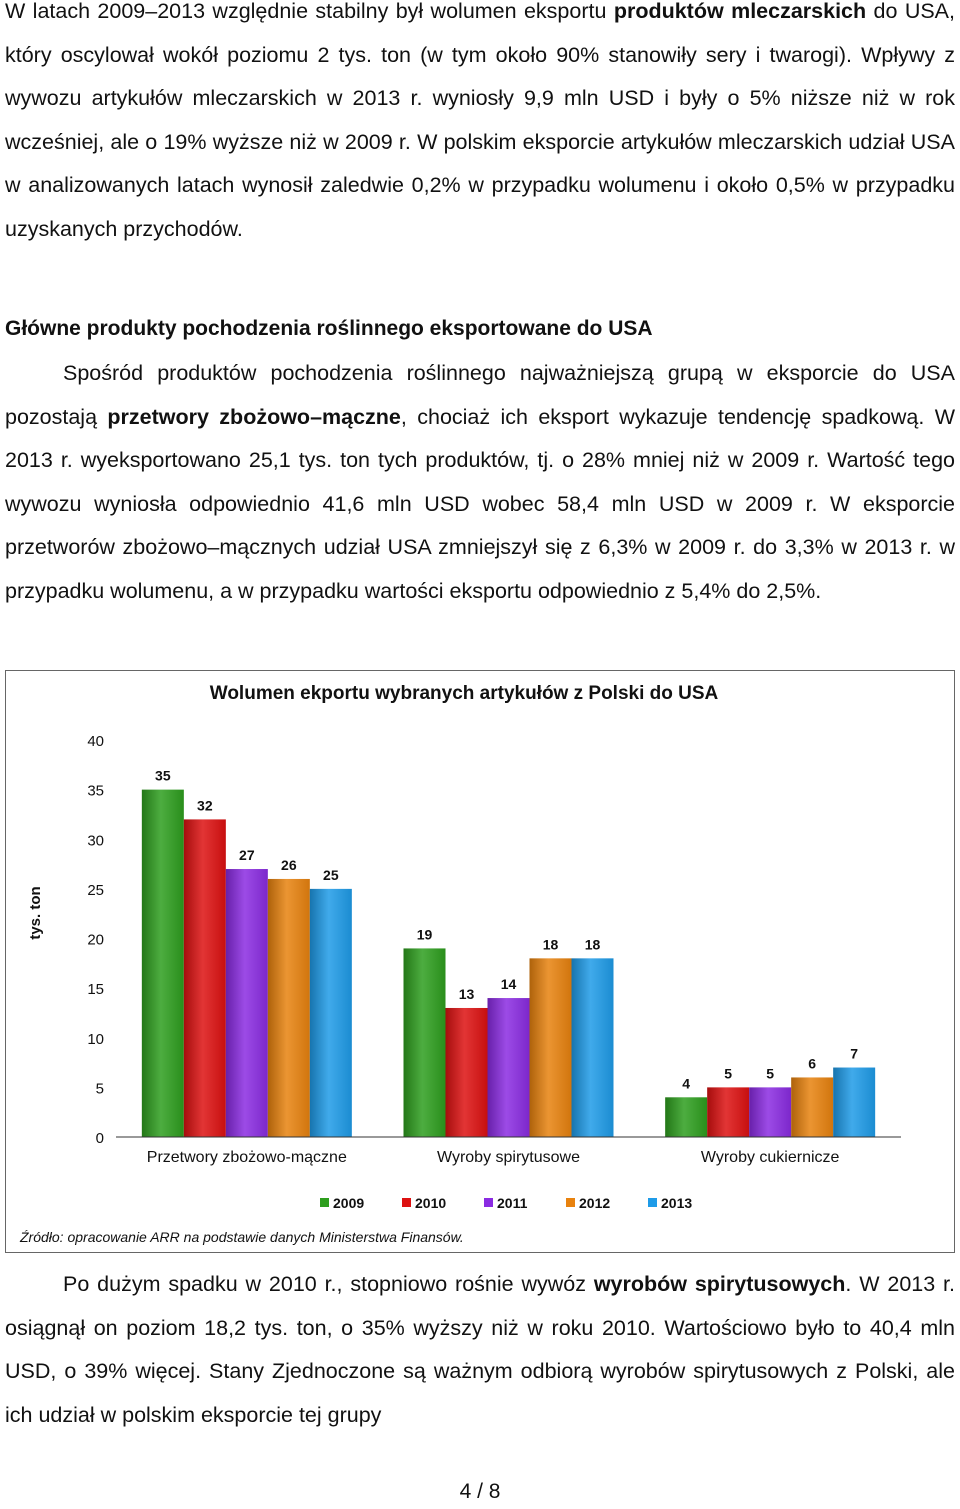 This screenshot has height=1509, width=960. What do you see at coordinates (95, 989) in the screenshot?
I see `y-tick-label: 15` at bounding box center [95, 989].